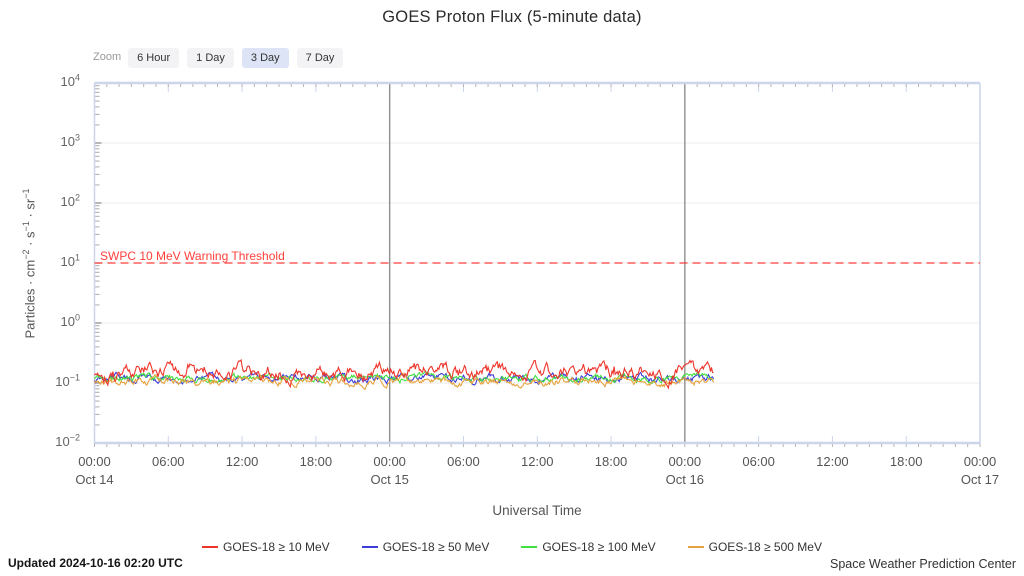 Image resolution: width=1024 pixels, height=576 pixels. I want to click on x-day-label: Oct 16, so click(684, 479).